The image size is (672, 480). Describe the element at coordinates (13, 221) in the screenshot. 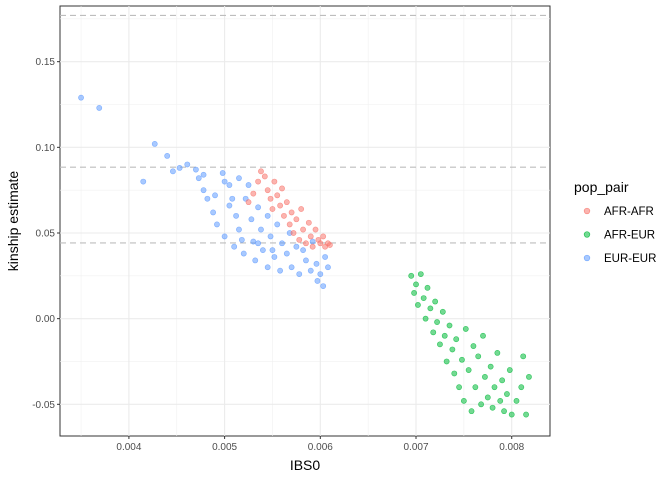

I see `y-axis-title: kinship estimate` at that location.